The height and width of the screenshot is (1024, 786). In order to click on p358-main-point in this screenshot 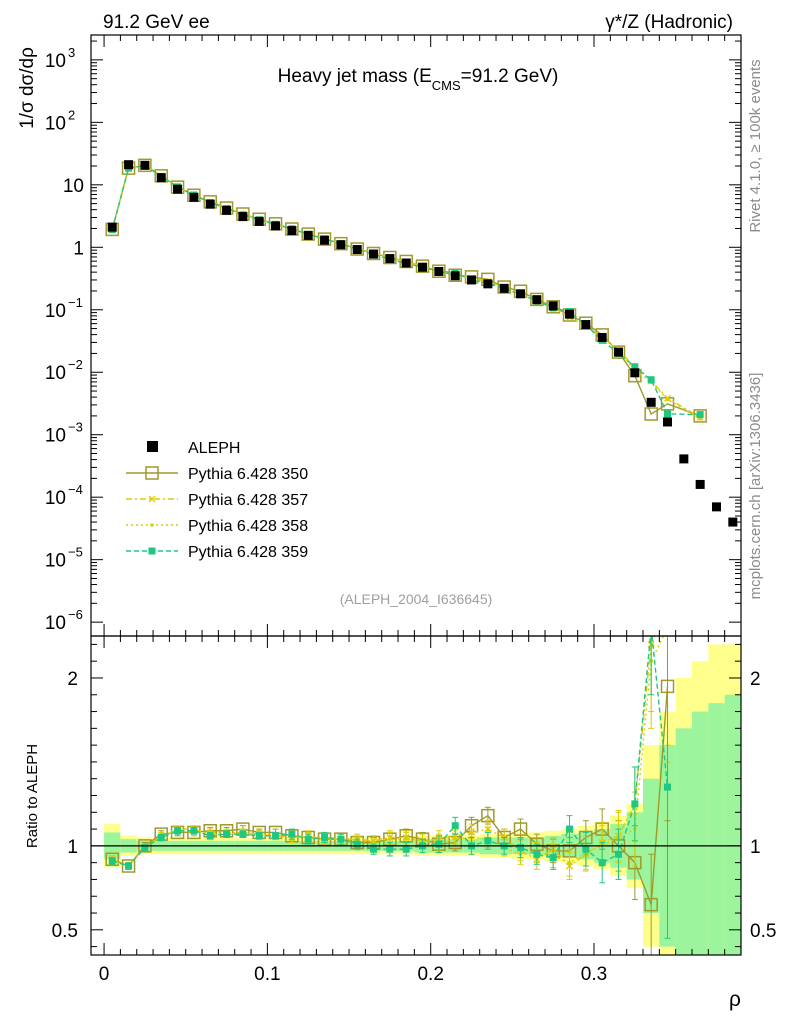, I will do `click(667, 399)`.